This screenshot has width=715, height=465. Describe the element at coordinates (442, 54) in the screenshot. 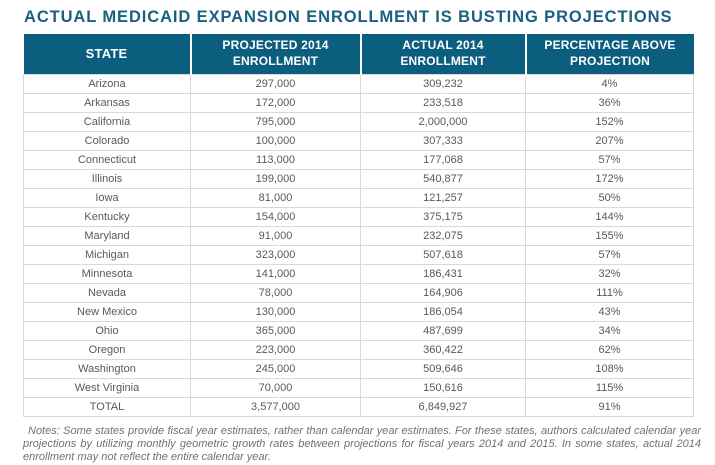

I see `column-header-actual-2014: ACTUAL 2014 ENROLLMENT` at that location.